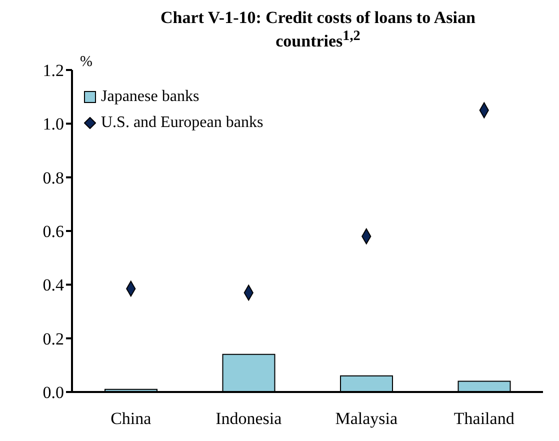  What do you see at coordinates (150, 97) in the screenshot?
I see `legend-label: Japanese banks` at bounding box center [150, 97].